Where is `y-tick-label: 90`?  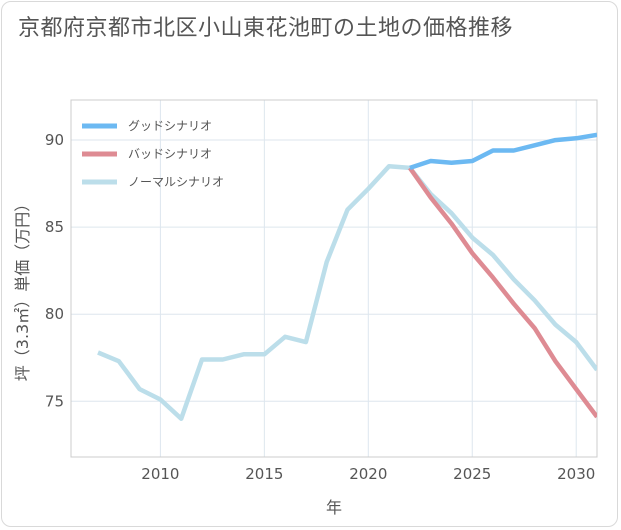 y-tick-label: 90 is located at coordinates (54, 140).